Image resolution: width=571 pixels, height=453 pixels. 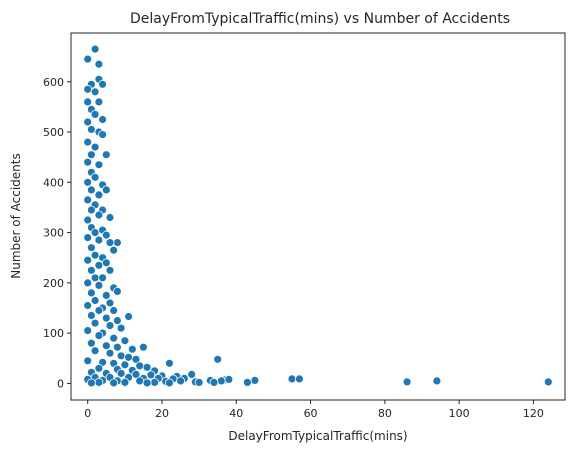 What do you see at coordinates (53, 283) in the screenshot?
I see `y-tick-label-200: 200` at bounding box center [53, 283].